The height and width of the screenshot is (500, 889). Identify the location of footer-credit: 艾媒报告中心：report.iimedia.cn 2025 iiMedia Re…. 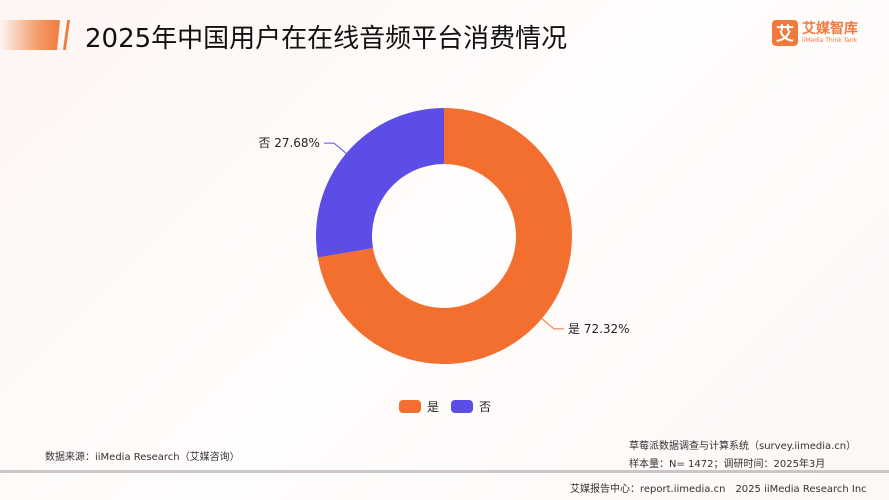
(718, 489).